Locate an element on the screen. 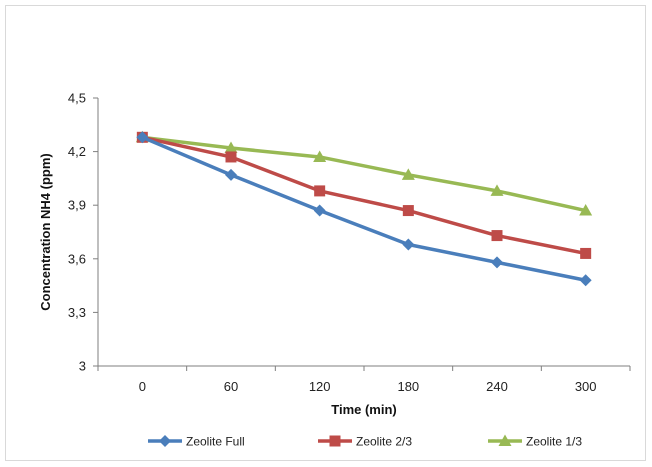 Image resolution: width=652 pixels, height=467 pixels. legend-item: Zeolite Full is located at coordinates (196, 442).